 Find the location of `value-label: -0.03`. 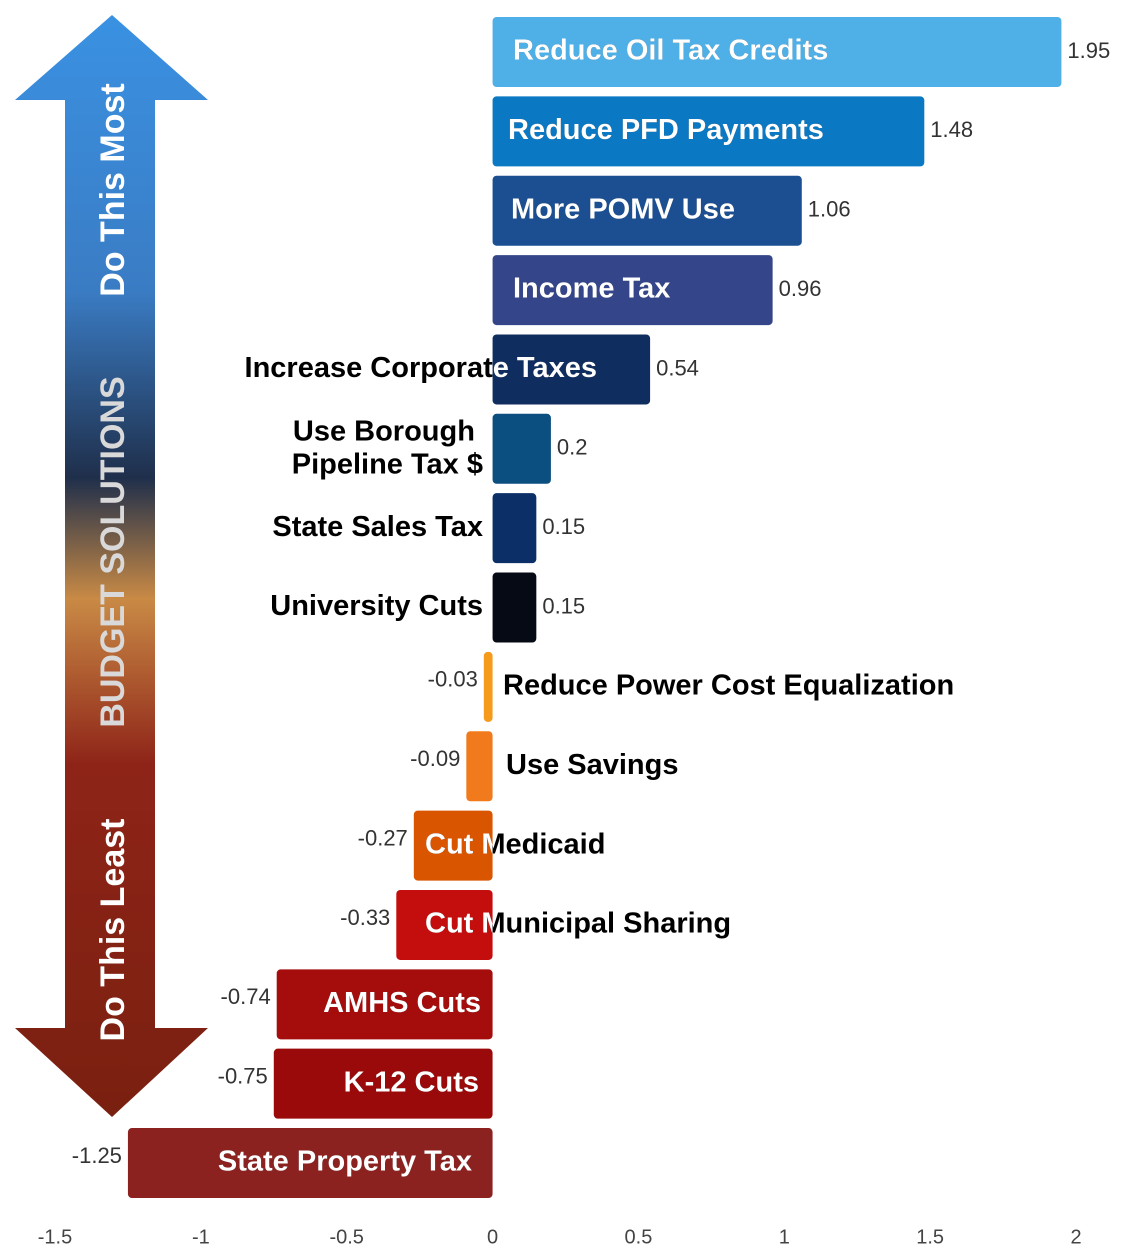

value-label: -0.03 is located at coordinates (453, 679).